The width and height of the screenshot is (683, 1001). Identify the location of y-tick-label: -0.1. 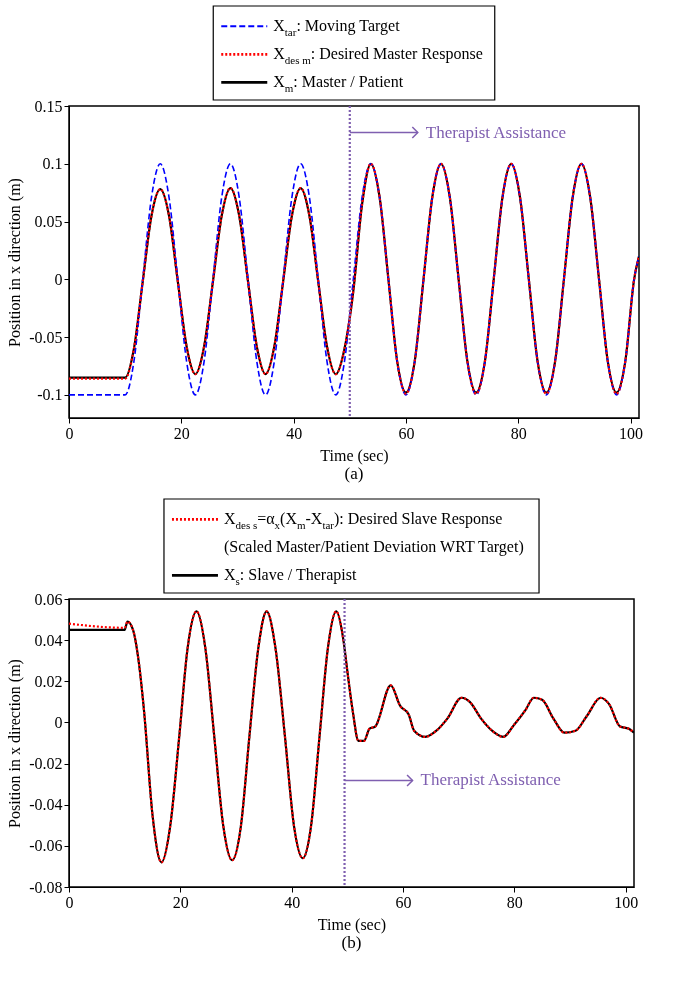
(50, 395).